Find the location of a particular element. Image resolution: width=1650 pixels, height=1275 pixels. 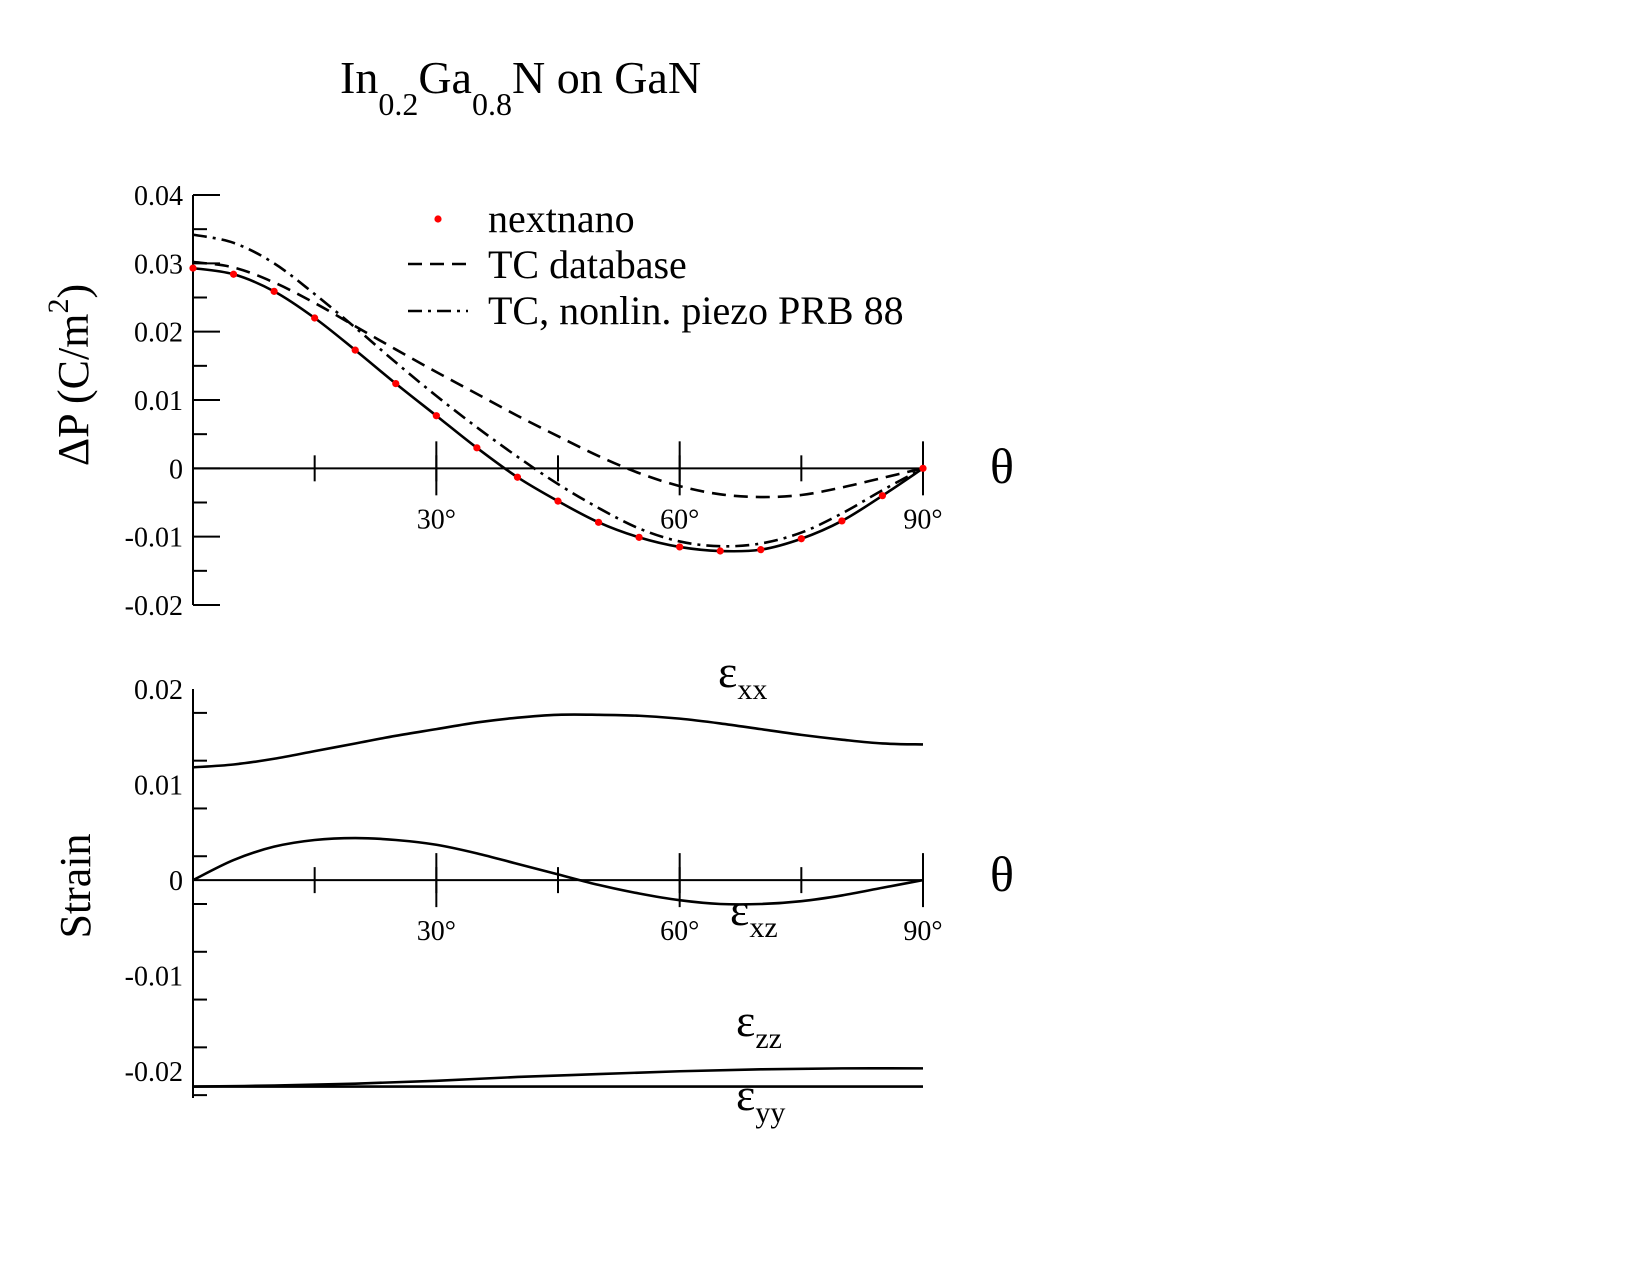

eps-xz-main: ε is located at coordinates (739, 909).